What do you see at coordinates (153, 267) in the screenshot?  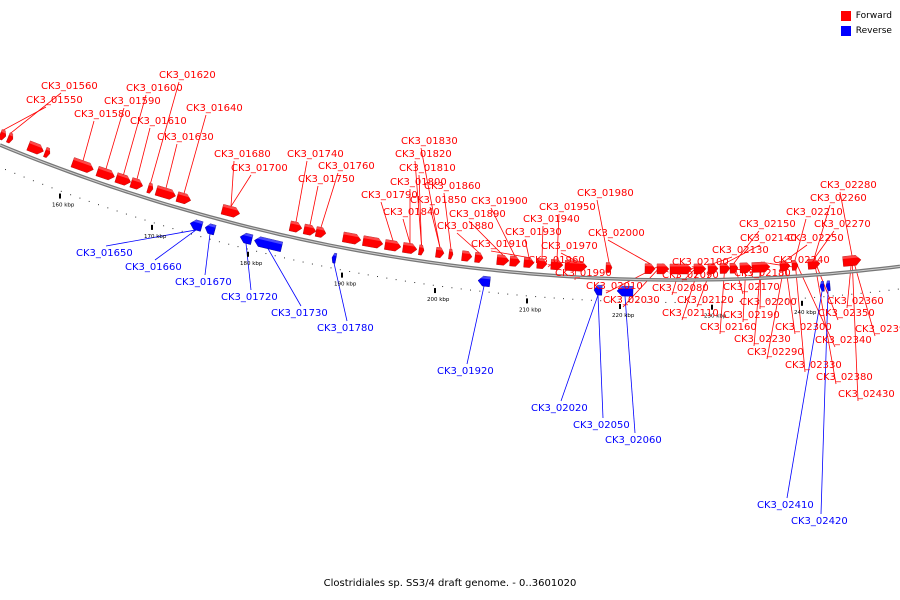 I see `reverse-label-ck3-01660: CK3_01660` at bounding box center [153, 267].